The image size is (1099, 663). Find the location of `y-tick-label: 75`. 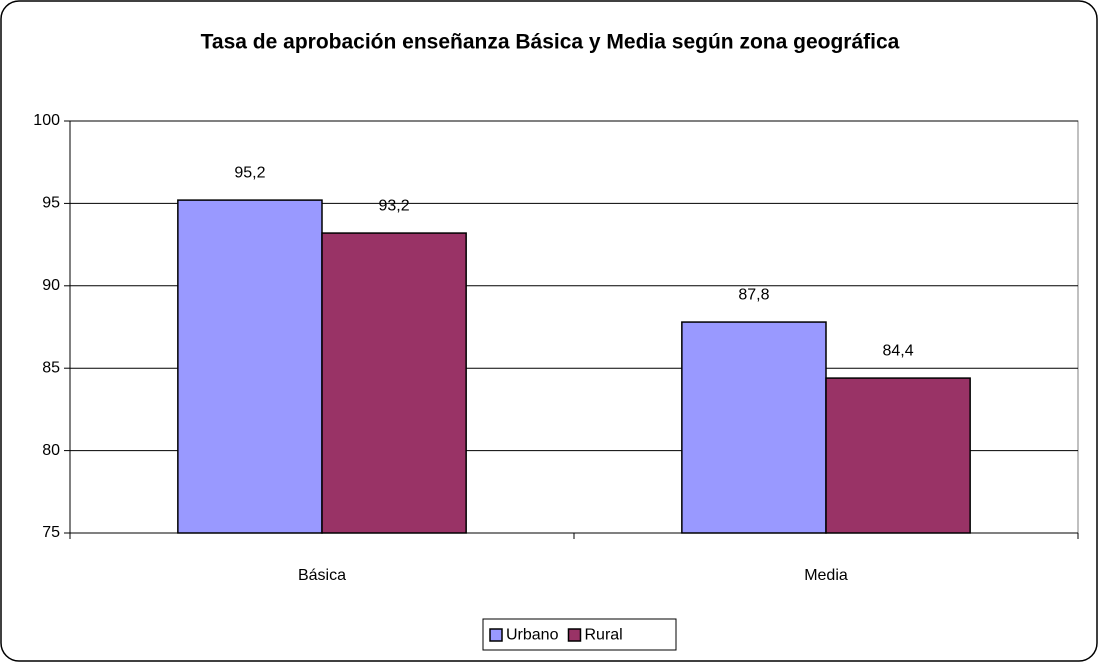

y-tick-label: 75 is located at coordinates (51, 532).